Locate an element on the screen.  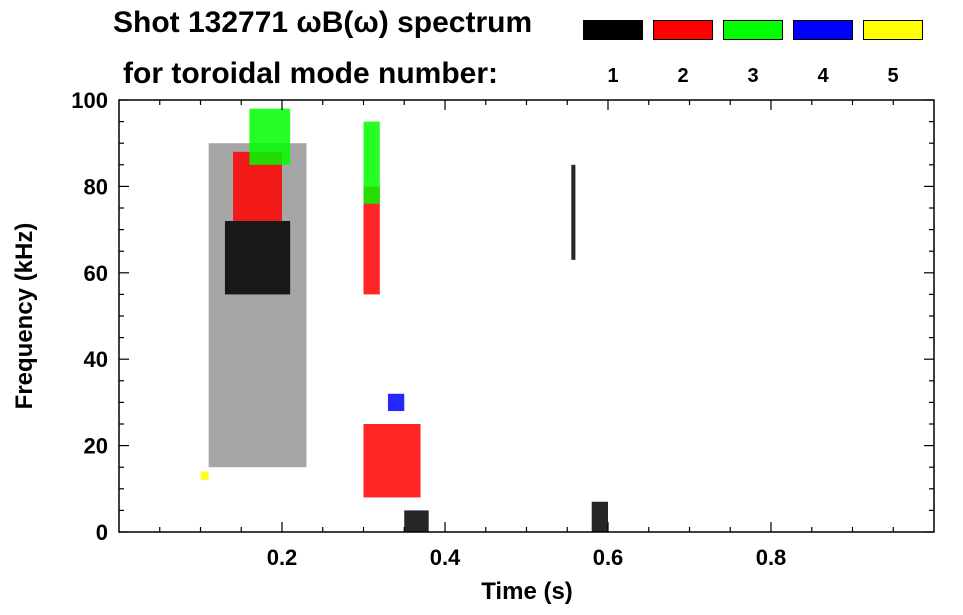
y-tick-label: 40 is located at coordinates (96, 359).